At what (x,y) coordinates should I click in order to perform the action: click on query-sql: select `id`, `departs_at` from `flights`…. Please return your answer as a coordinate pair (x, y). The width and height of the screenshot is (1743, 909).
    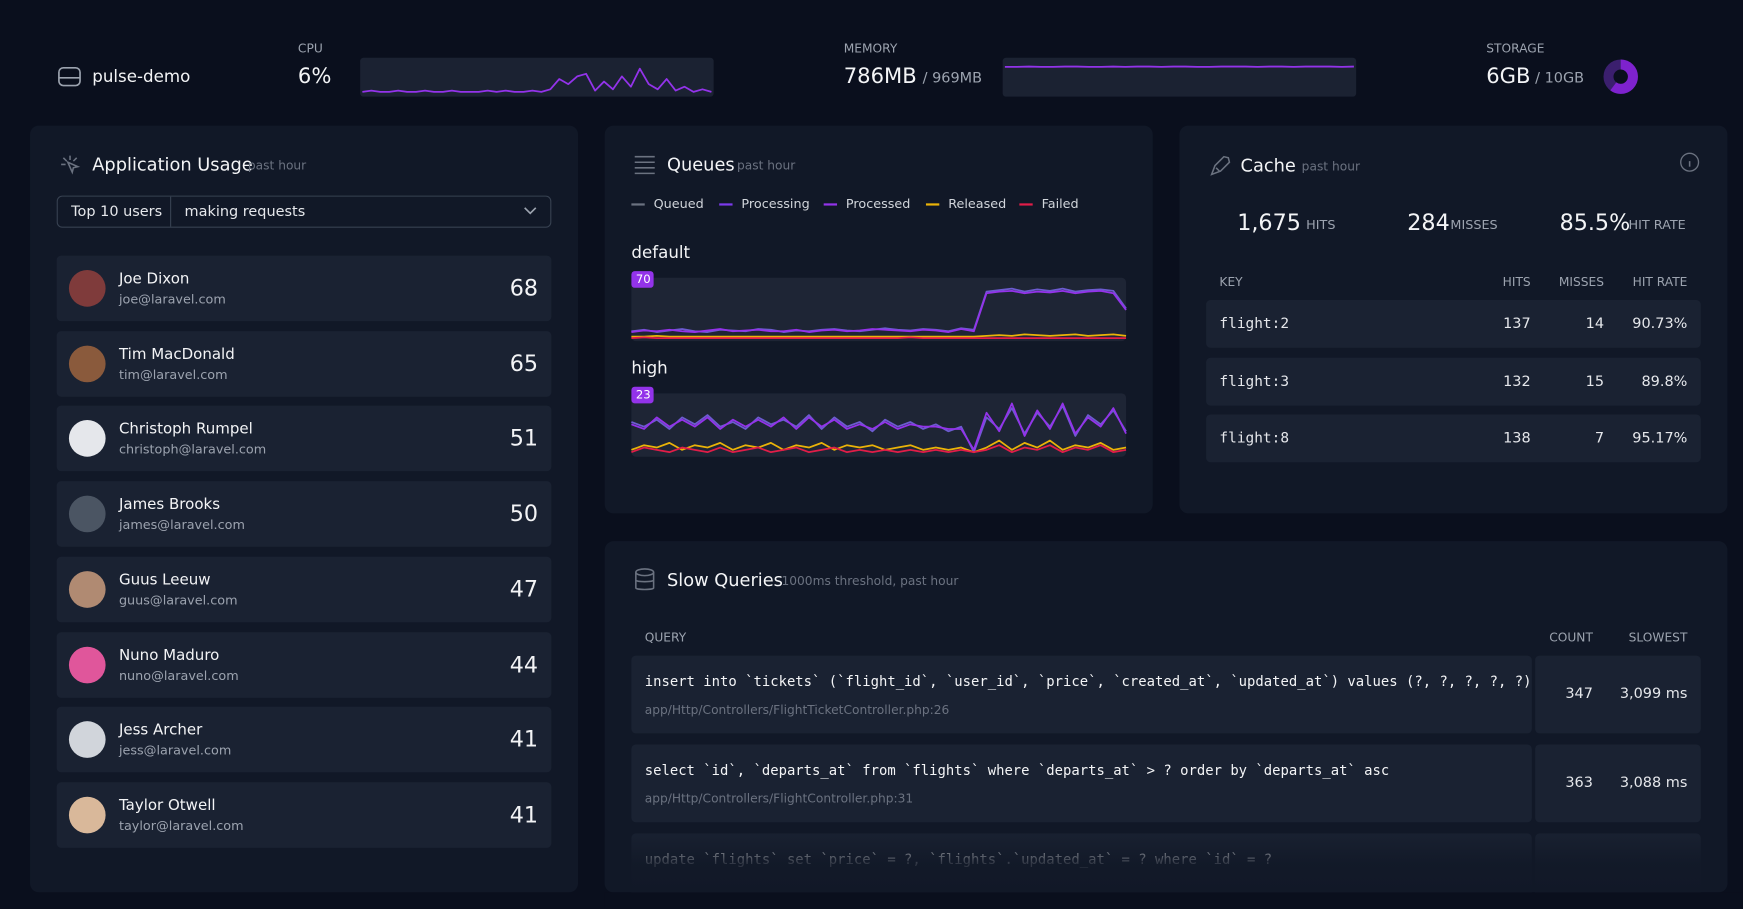
    Looking at the image, I should click on (1017, 770).